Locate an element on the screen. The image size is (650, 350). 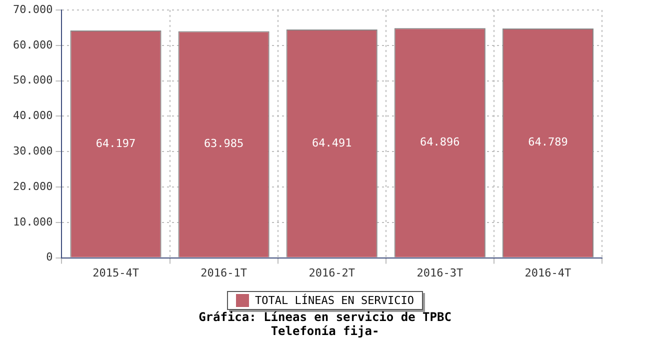
legend-label: TOTAL LÍNEAS EN SERVICIO is located at coordinates (334, 300).